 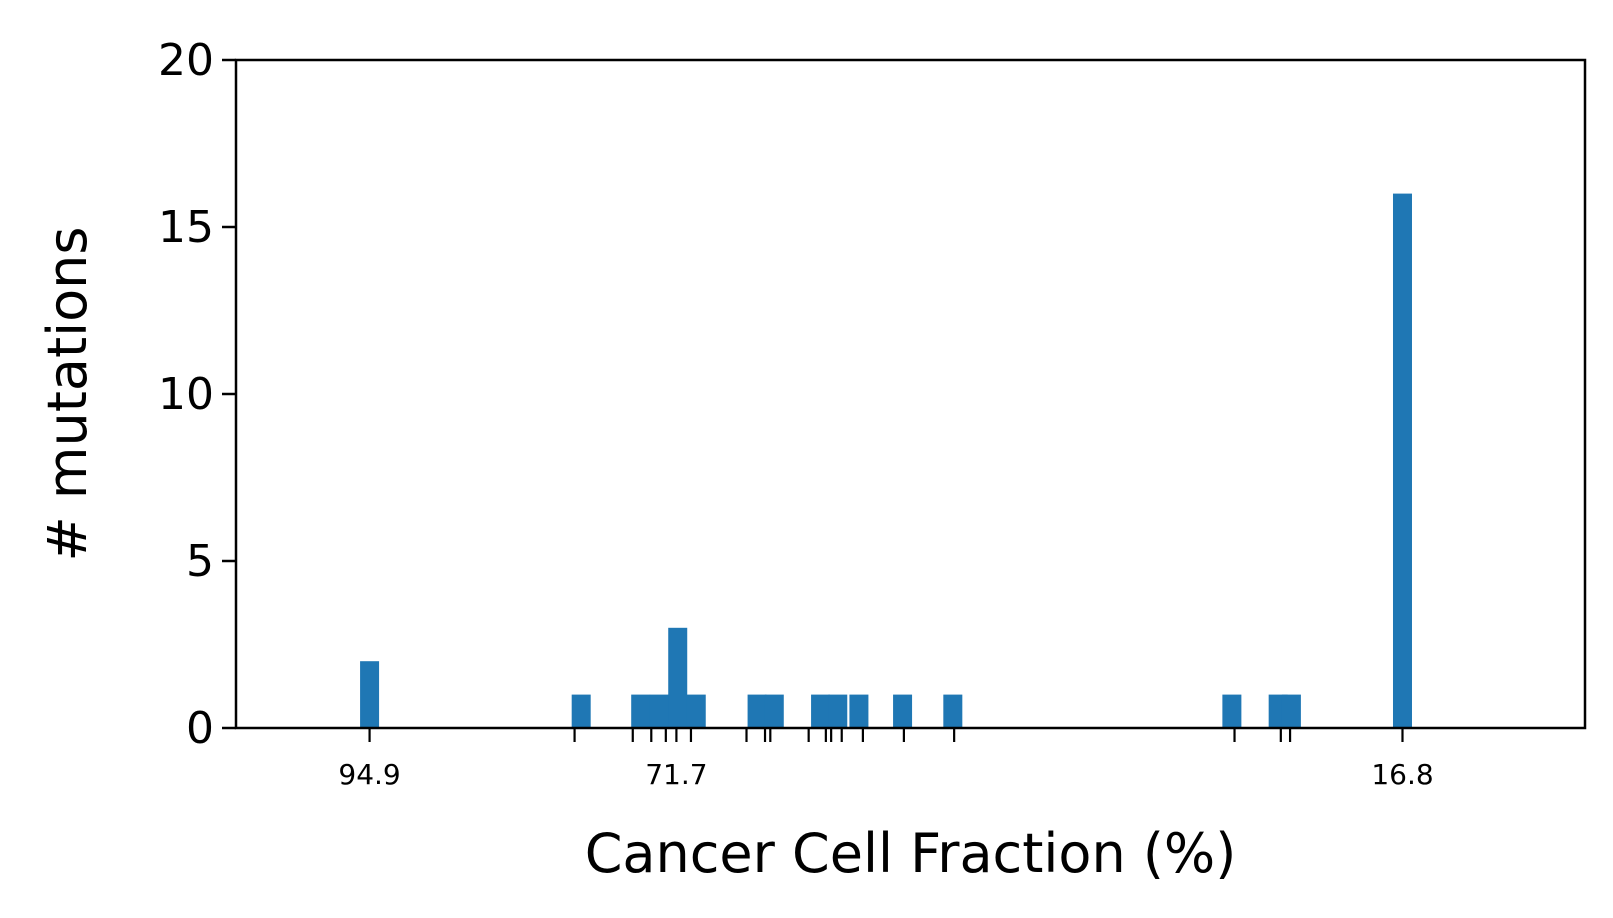 I want to click on y-axis: 0 5 10 15 20, so click(x=197, y=394).